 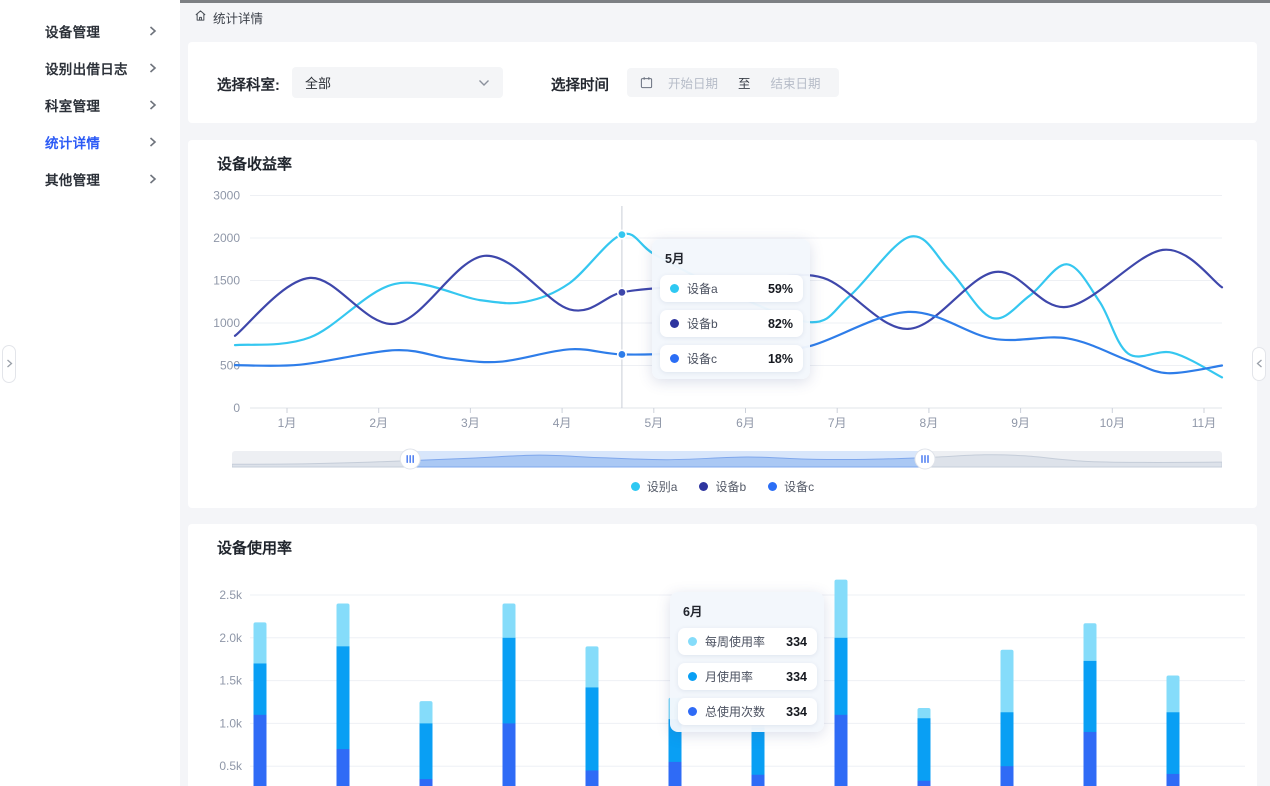 What do you see at coordinates (236, 408) in the screenshot?
I see `svg-text: 0` at bounding box center [236, 408].